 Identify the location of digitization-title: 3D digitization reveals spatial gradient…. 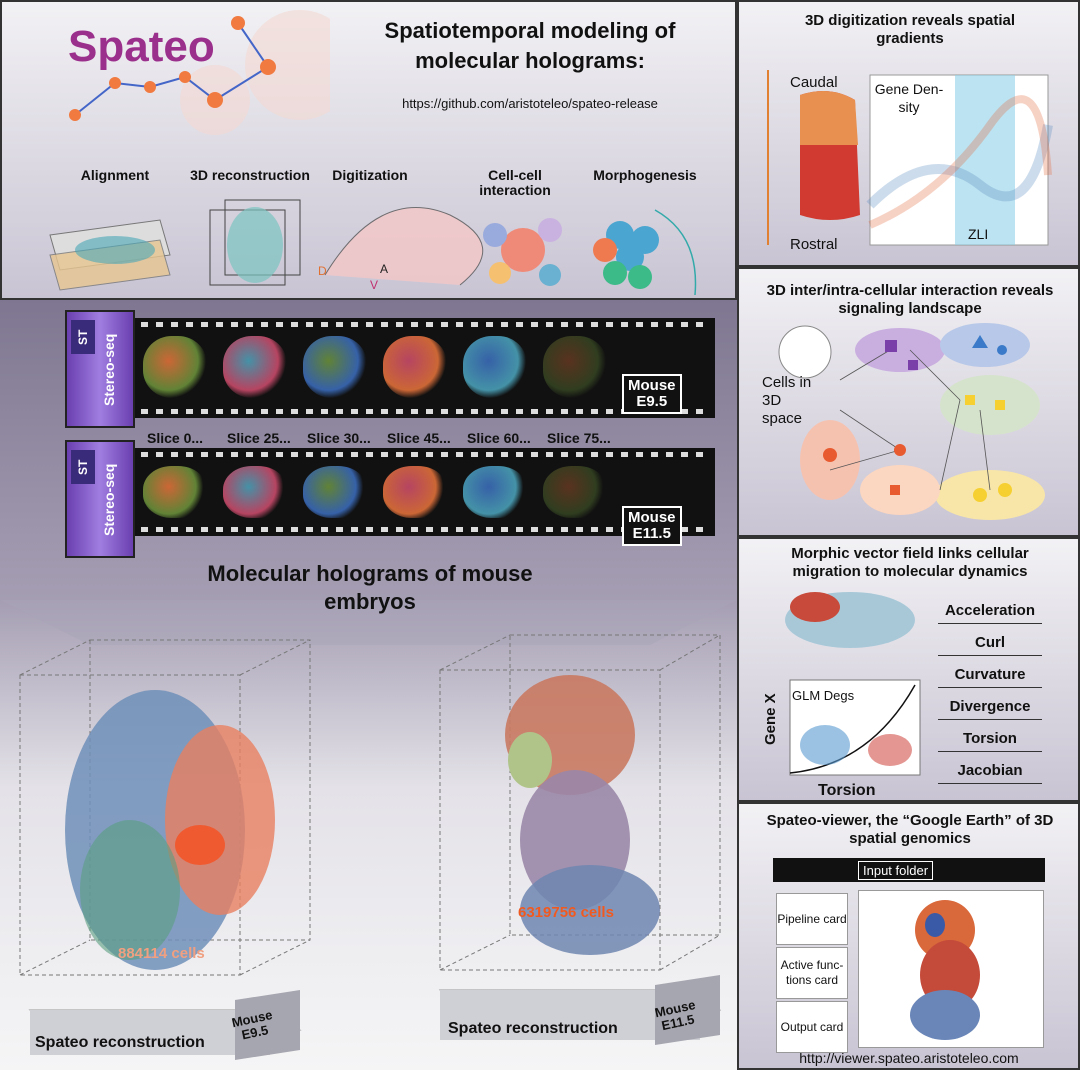
(910, 29).